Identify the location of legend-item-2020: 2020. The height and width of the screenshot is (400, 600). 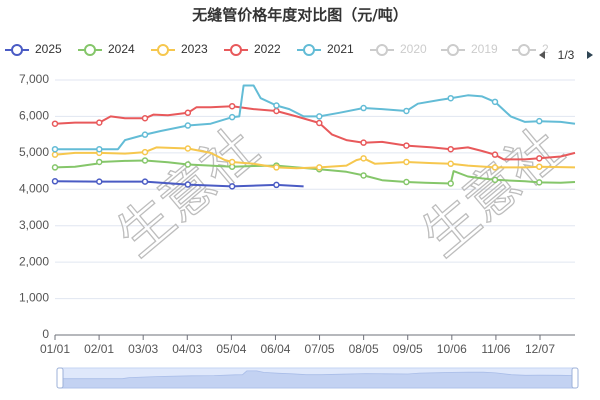
(398, 49).